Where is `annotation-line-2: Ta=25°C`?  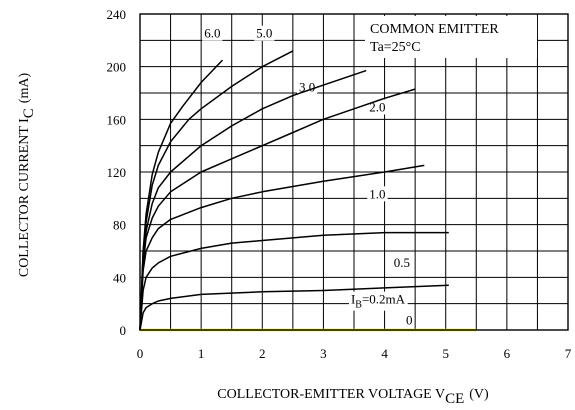 annotation-line-2: Ta=25°C is located at coordinates (395, 47).